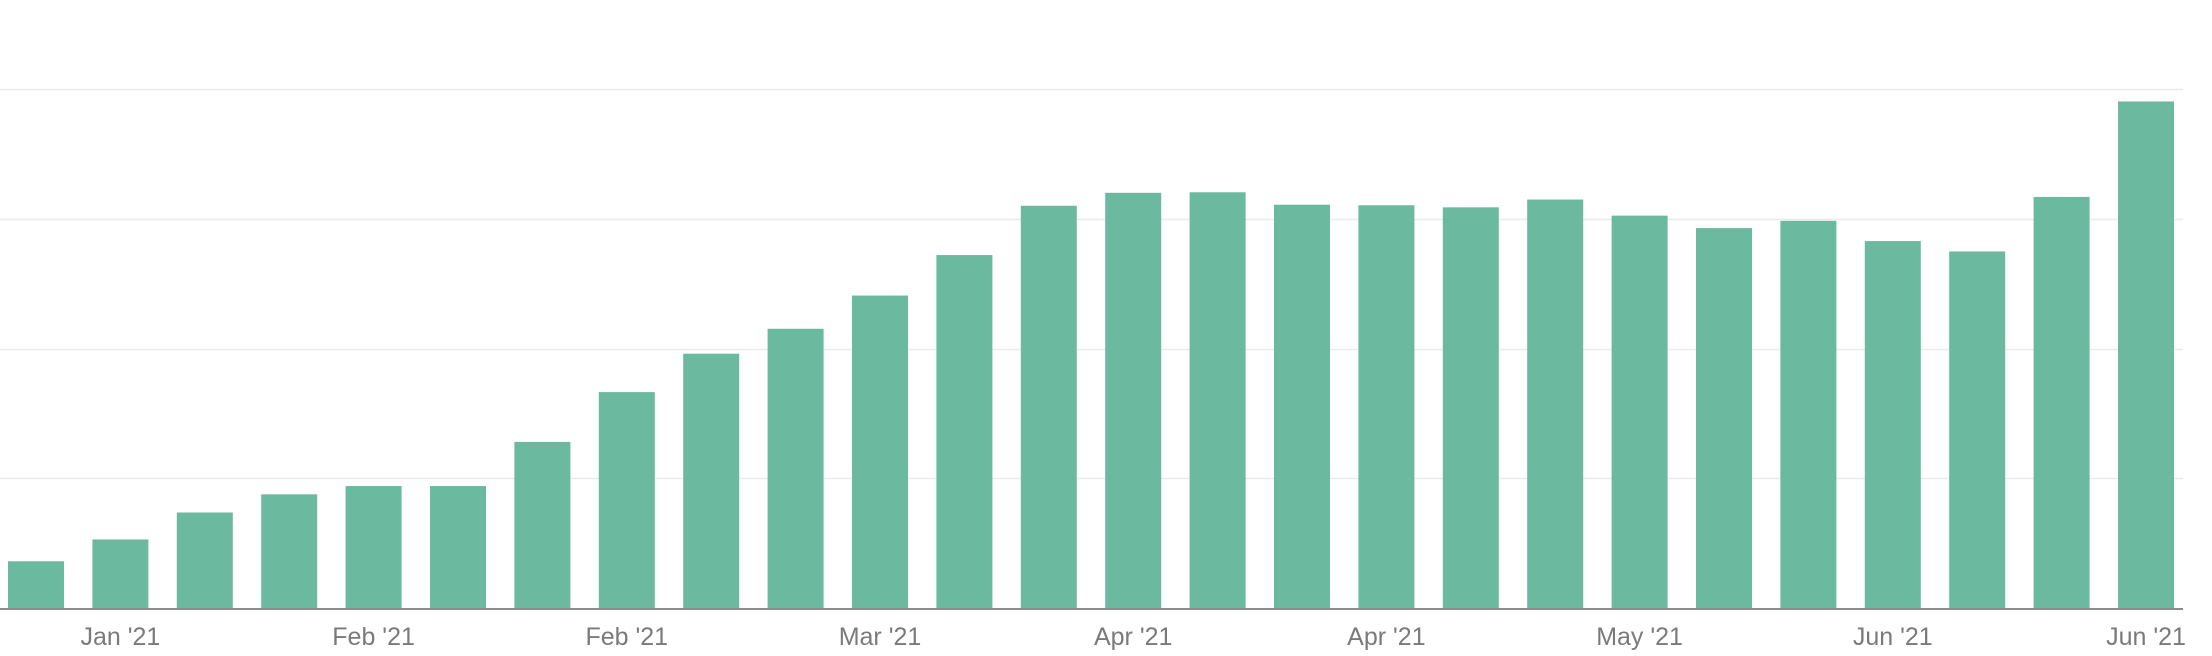 This screenshot has width=2212, height=656. I want to click on x-tick-label-4: Mar '21, so click(880, 637).